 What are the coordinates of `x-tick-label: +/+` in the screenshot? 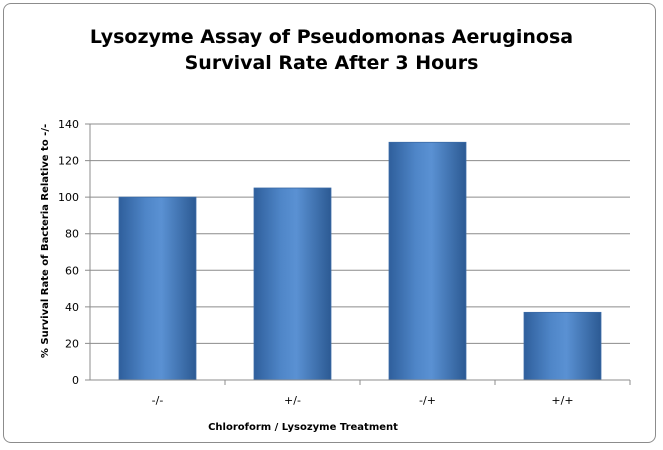 It's located at (562, 400).